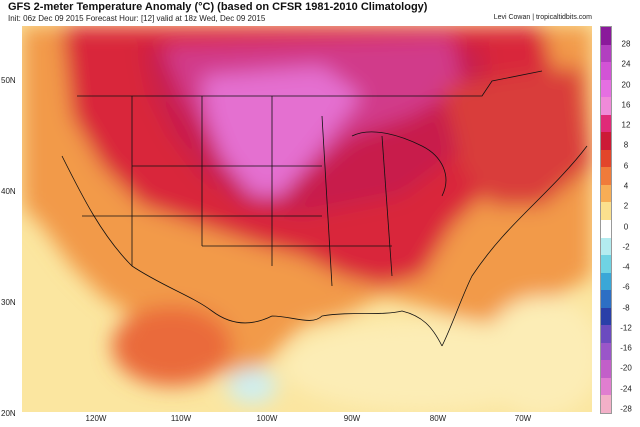 The width and height of the screenshot is (640, 427). What do you see at coordinates (626, 328) in the screenshot?
I see `colorbar-tick-label: -12` at bounding box center [626, 328].